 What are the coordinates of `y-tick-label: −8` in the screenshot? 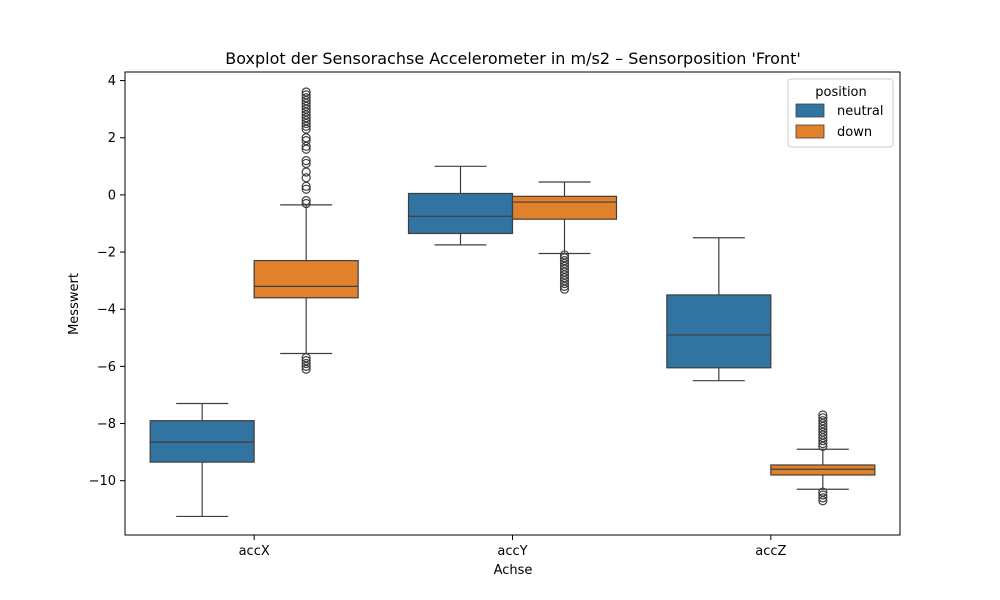 It's located at (106, 424).